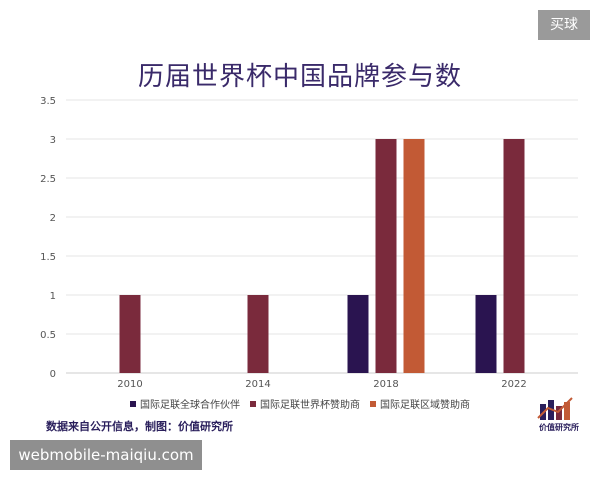  What do you see at coordinates (385, 384) in the screenshot?
I see `x-tick-label: 2018` at bounding box center [385, 384].